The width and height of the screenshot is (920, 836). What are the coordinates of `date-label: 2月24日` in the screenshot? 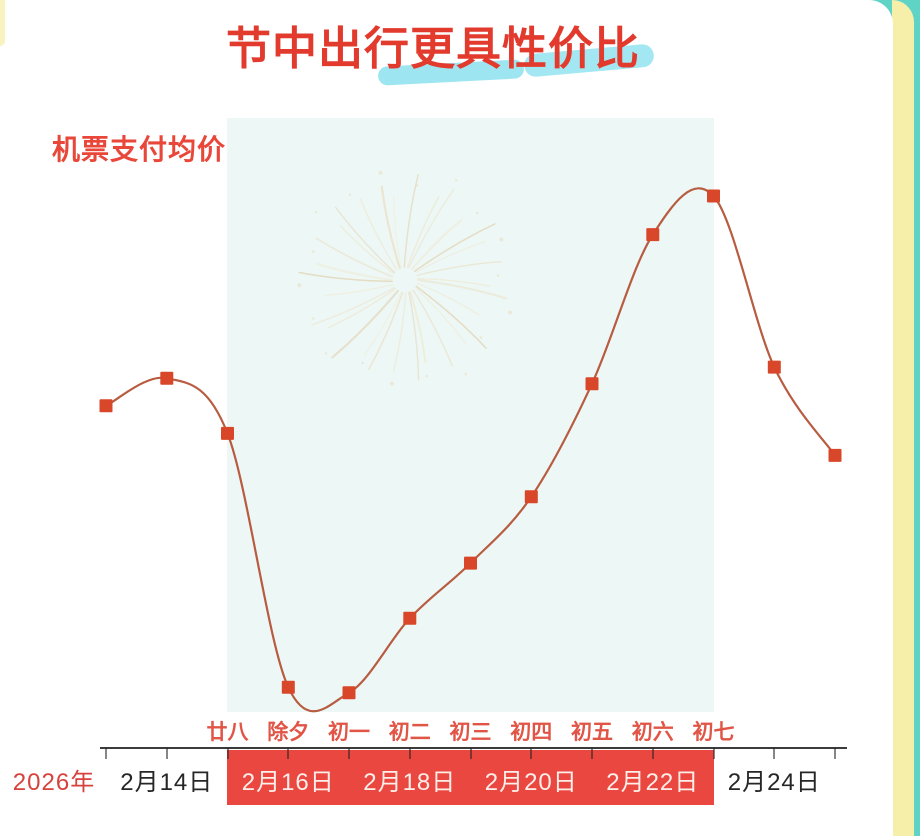 It's located at (774, 782).